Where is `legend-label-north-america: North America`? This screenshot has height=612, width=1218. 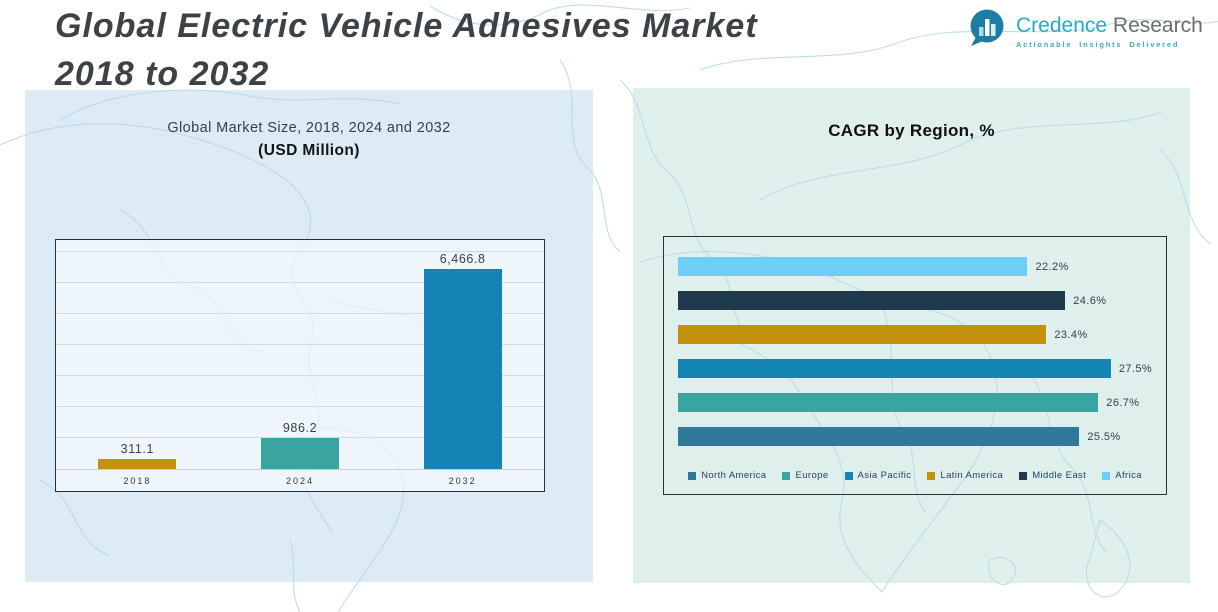
legend-label-north-america: North America is located at coordinates (734, 475).